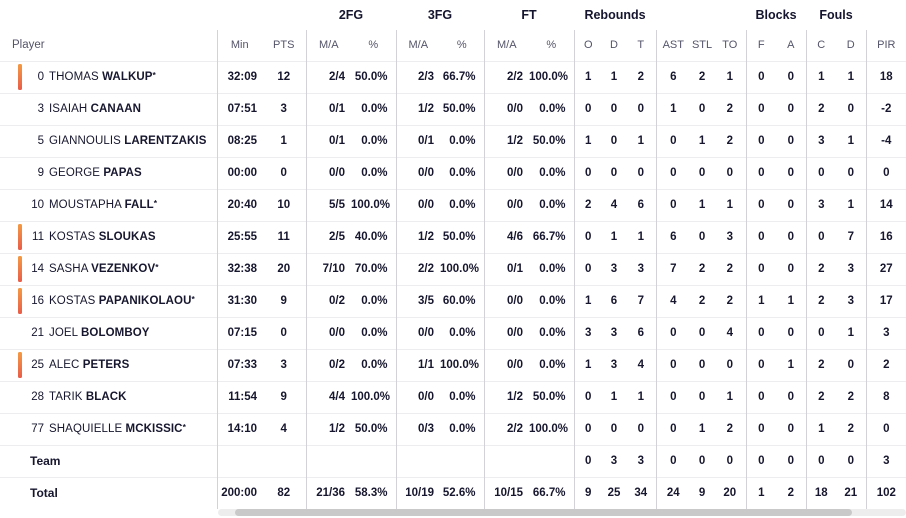 The image size is (906, 518). What do you see at coordinates (108, 76) in the screenshot?
I see `player-name-cell: 0 THOMAS WALKUP*` at bounding box center [108, 76].